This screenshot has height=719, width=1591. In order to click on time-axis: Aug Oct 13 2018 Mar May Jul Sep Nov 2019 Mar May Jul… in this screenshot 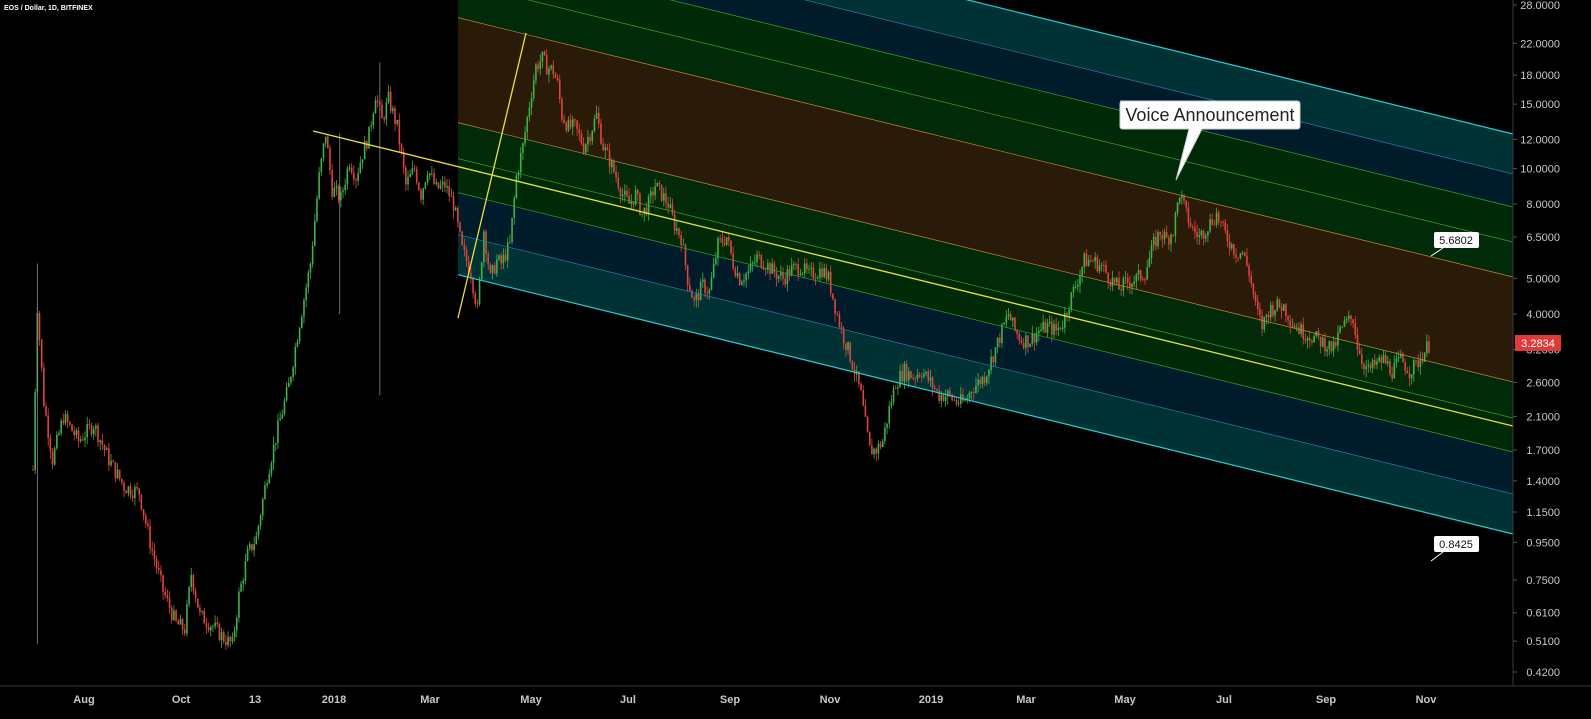, I will do `click(755, 700)`.